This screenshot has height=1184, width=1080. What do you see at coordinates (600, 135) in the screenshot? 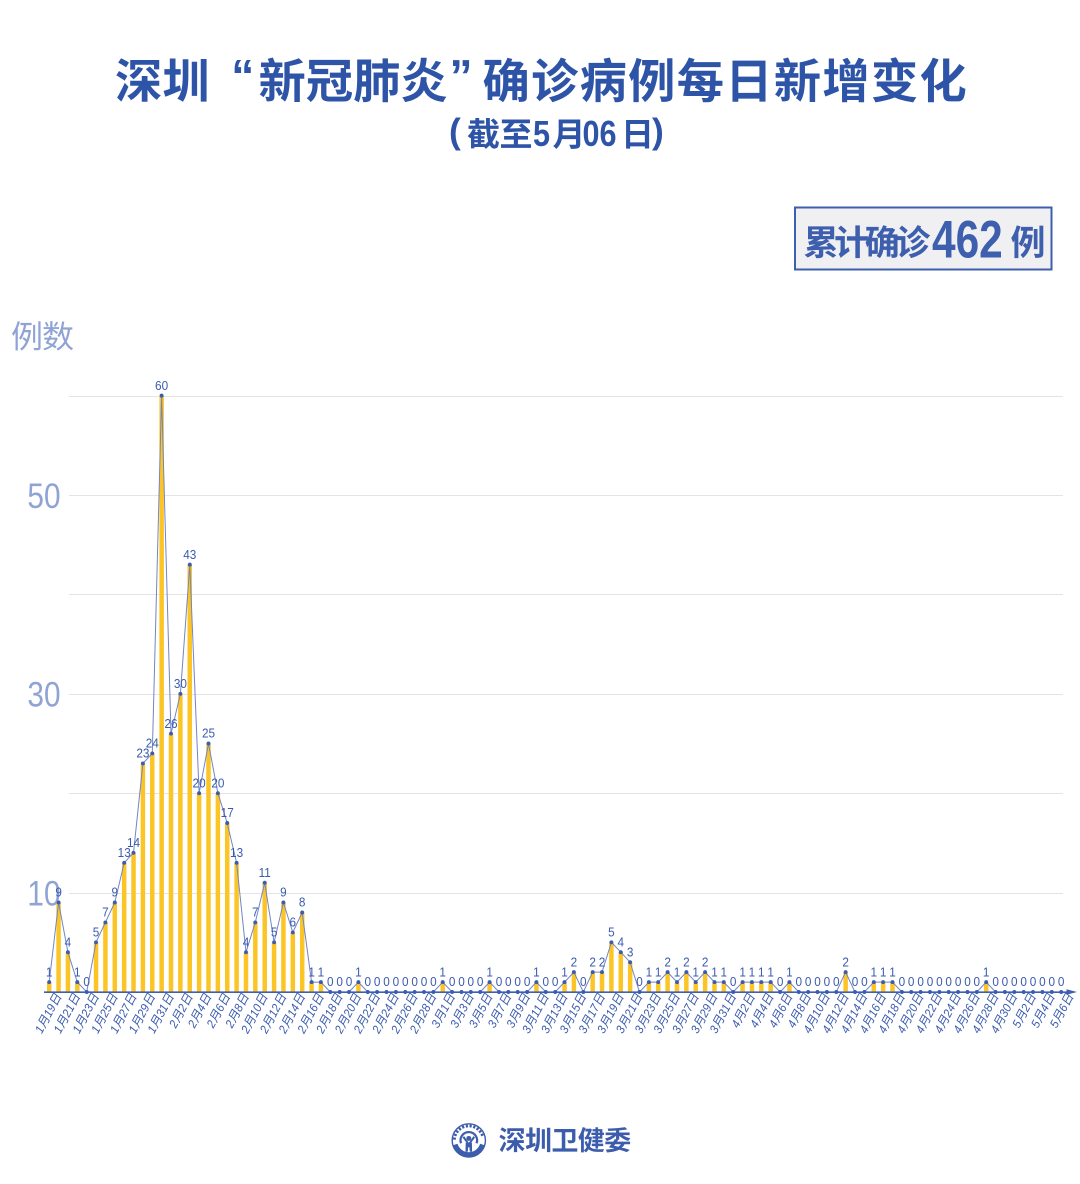
I see `svg-text: 06` at bounding box center [600, 135].